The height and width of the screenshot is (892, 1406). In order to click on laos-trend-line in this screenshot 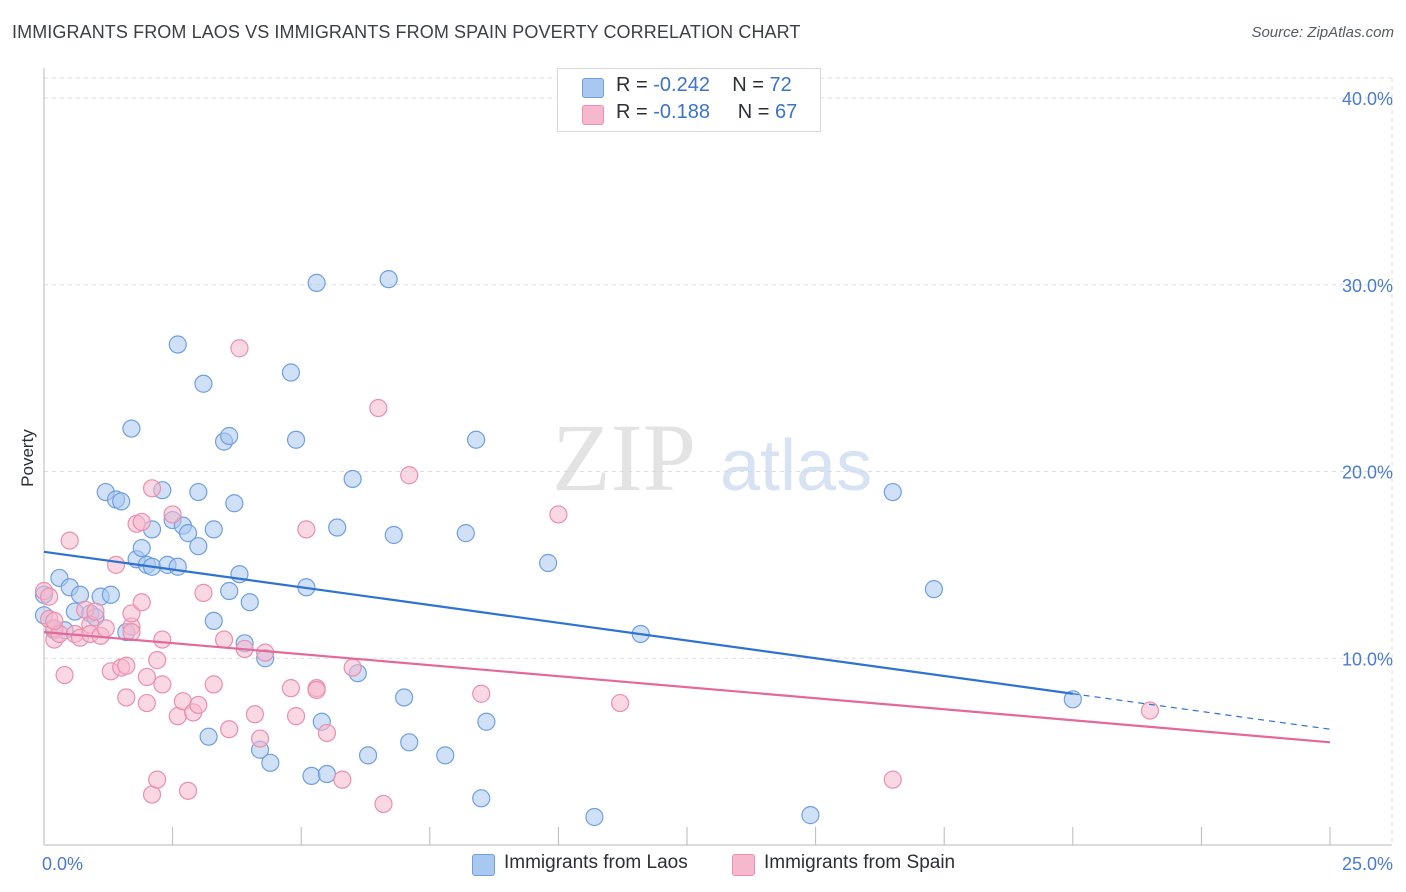, I will do `click(558, 622)`.